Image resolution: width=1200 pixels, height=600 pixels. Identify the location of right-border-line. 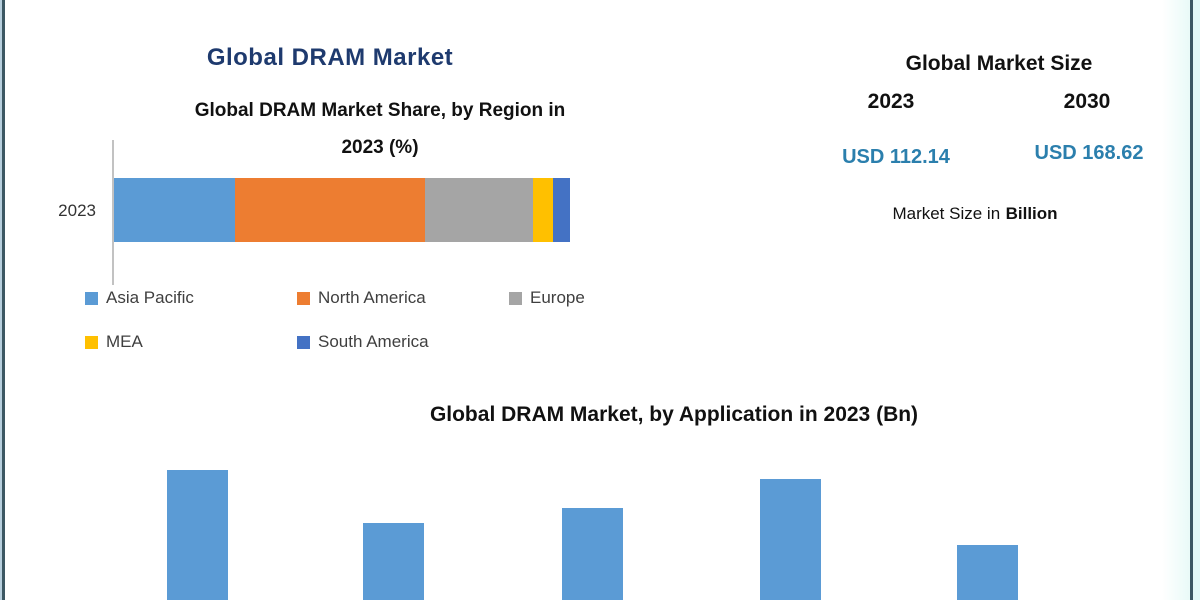
(1191, 300).